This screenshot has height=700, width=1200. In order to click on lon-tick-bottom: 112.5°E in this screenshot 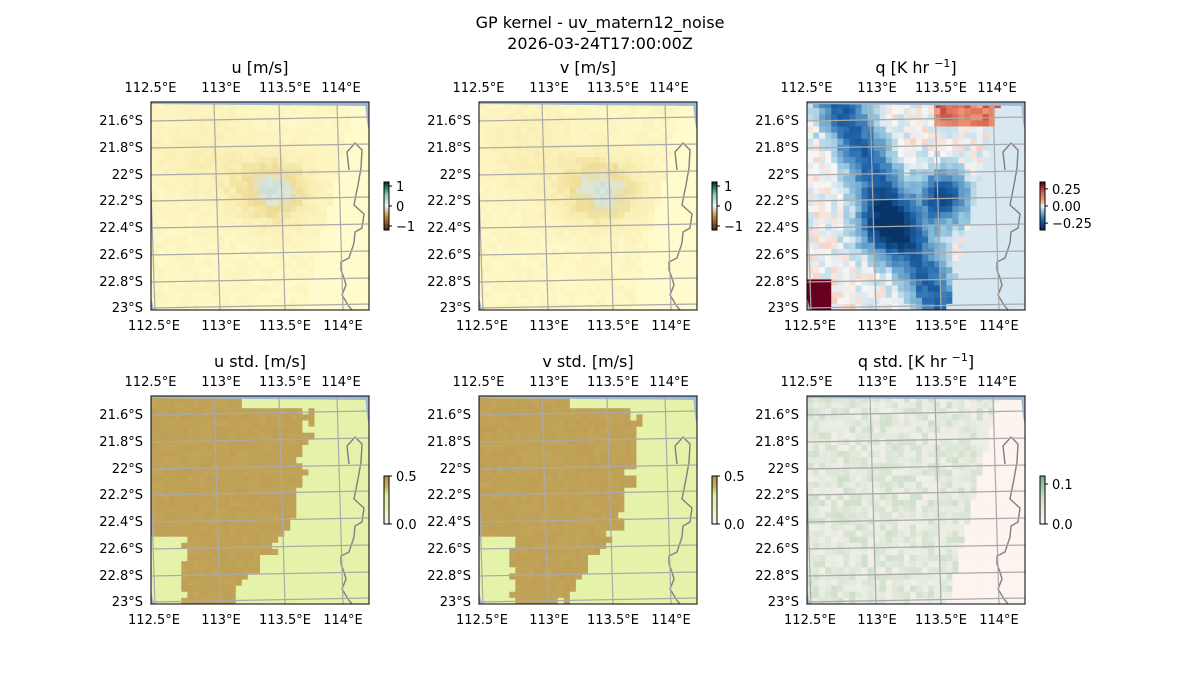, I will do `click(810, 326)`.